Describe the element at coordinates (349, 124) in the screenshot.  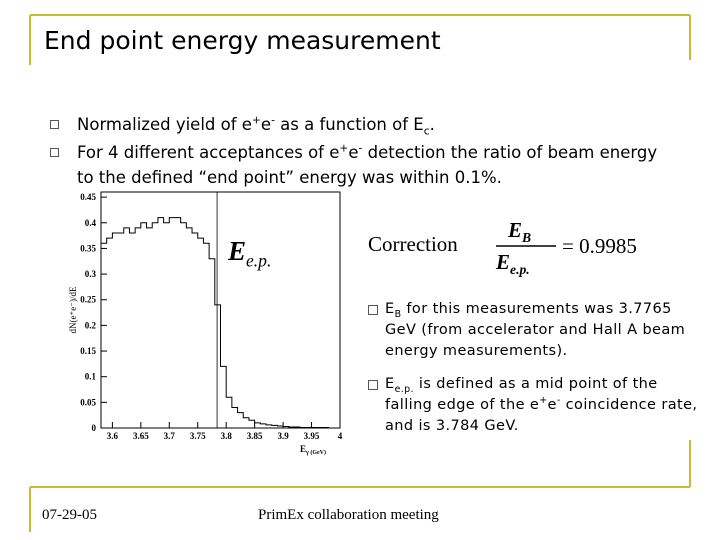
I see `text: as a function of E` at that location.